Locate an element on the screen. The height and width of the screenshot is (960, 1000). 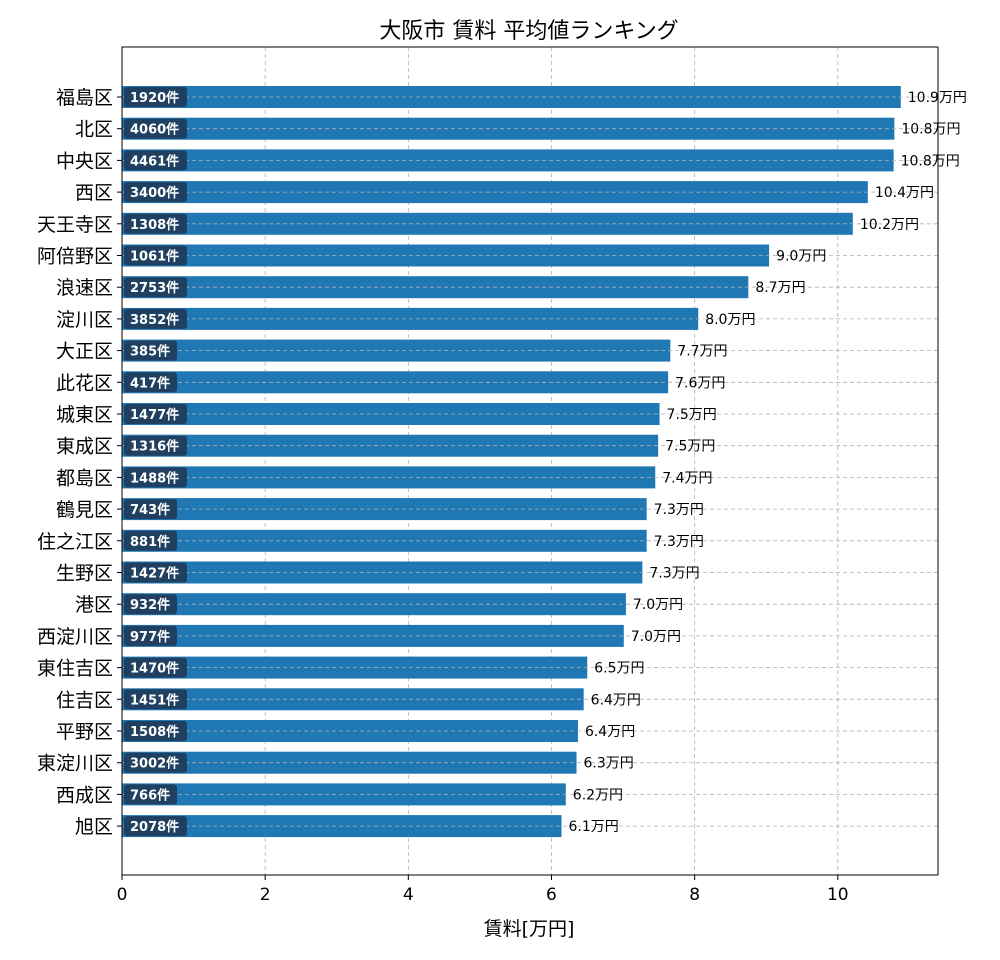
value-label: 7.6万円 is located at coordinates (700, 383).